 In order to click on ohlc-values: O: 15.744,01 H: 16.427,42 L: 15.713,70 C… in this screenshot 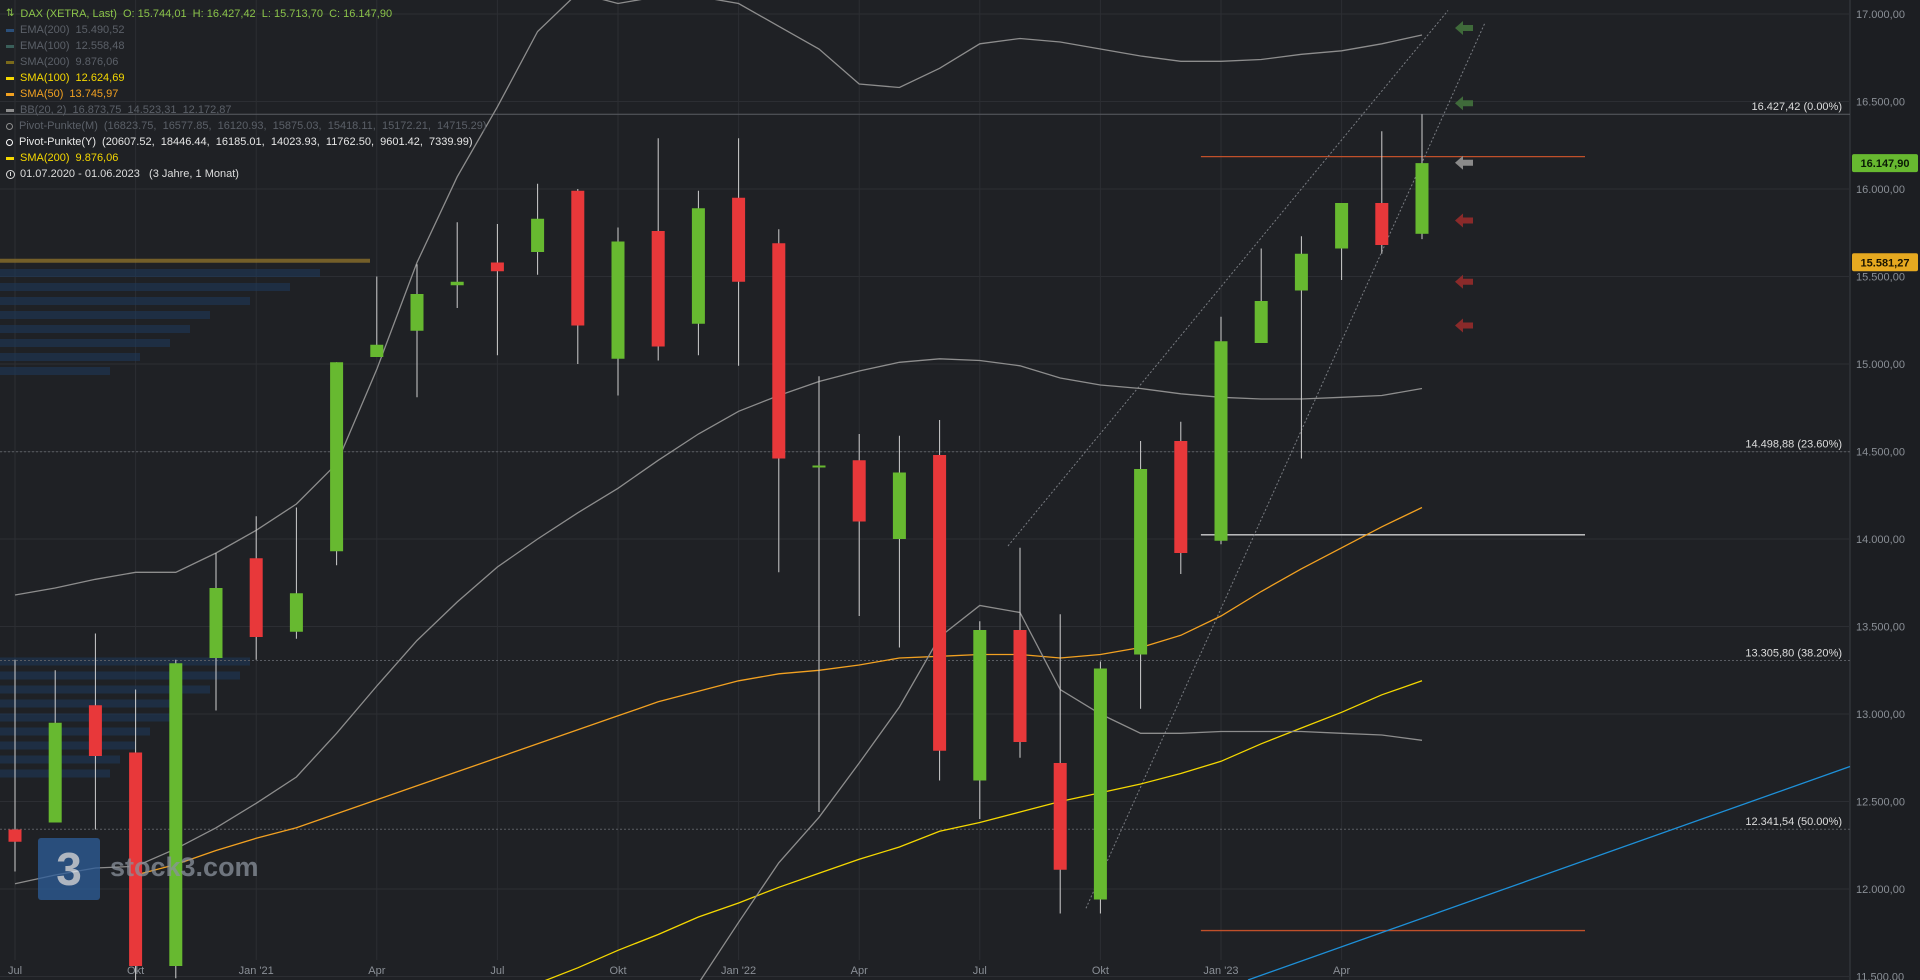, I will do `click(257, 14)`.